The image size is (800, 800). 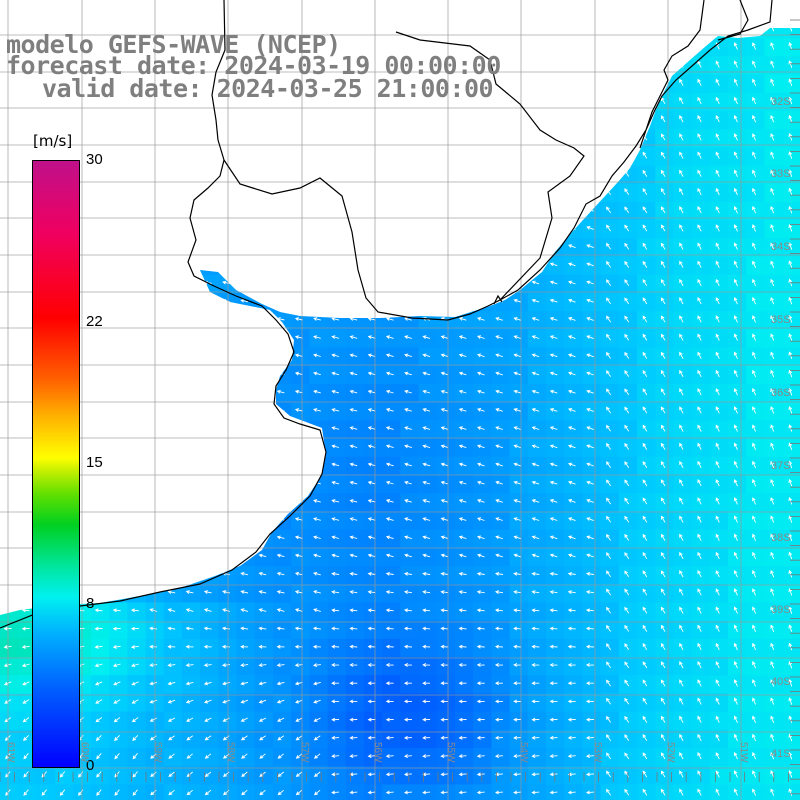 I want to click on longitude-label: 55W, so click(x=450, y=752).